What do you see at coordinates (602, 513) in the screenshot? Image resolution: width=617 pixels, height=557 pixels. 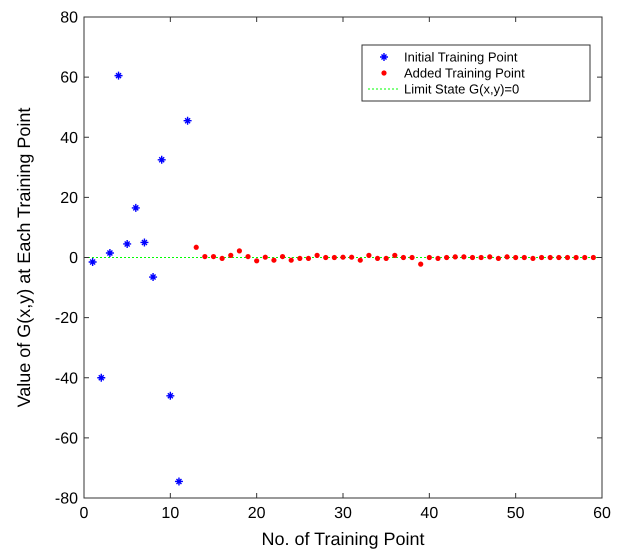 I see `x-tick-label: 60` at bounding box center [602, 513].